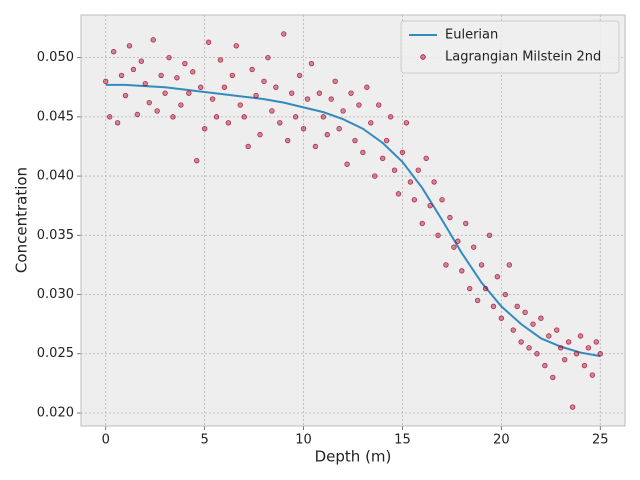  I want to click on y-tick-label: 0.035, so click(55, 235).